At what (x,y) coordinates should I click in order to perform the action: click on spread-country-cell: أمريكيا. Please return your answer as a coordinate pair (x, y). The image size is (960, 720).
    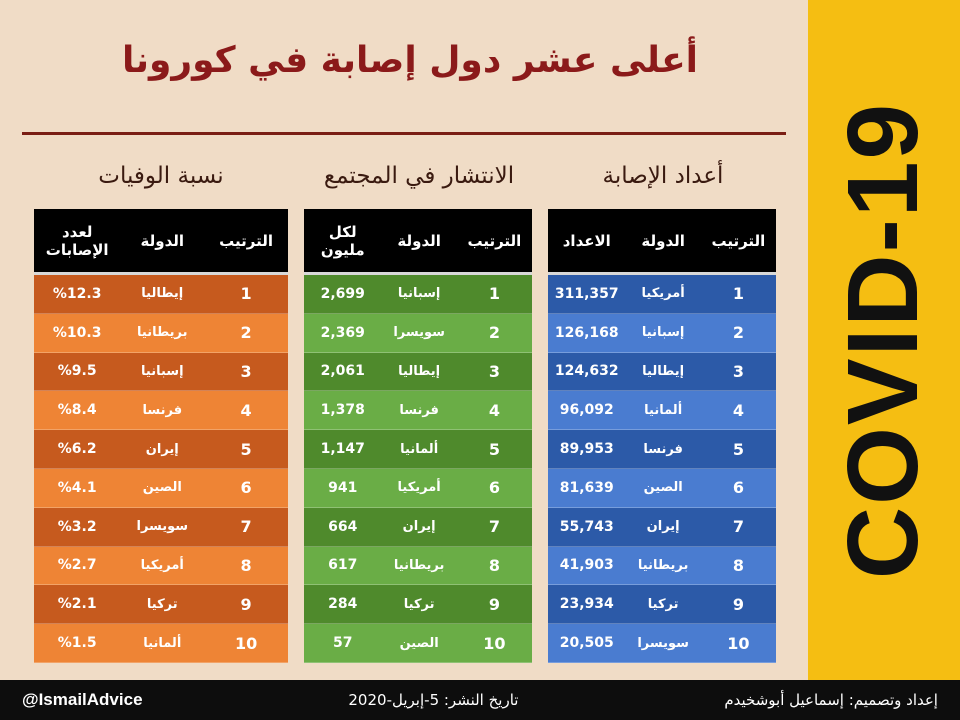
    Looking at the image, I should click on (419, 488).